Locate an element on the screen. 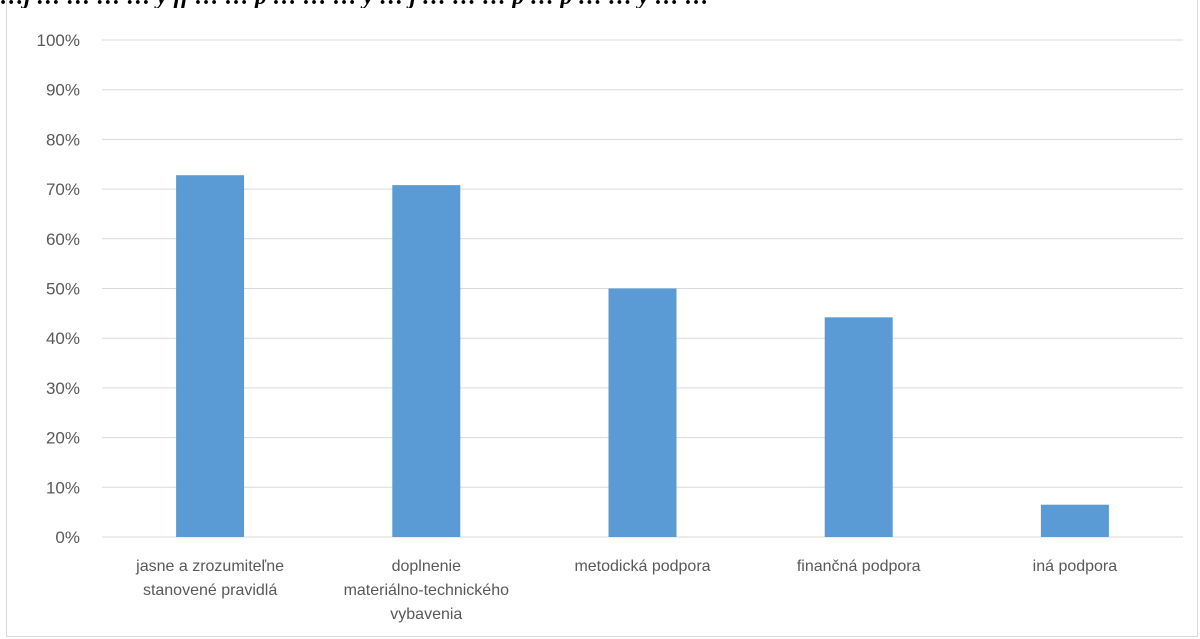  y-tick-label: 90% is located at coordinates (63, 90).